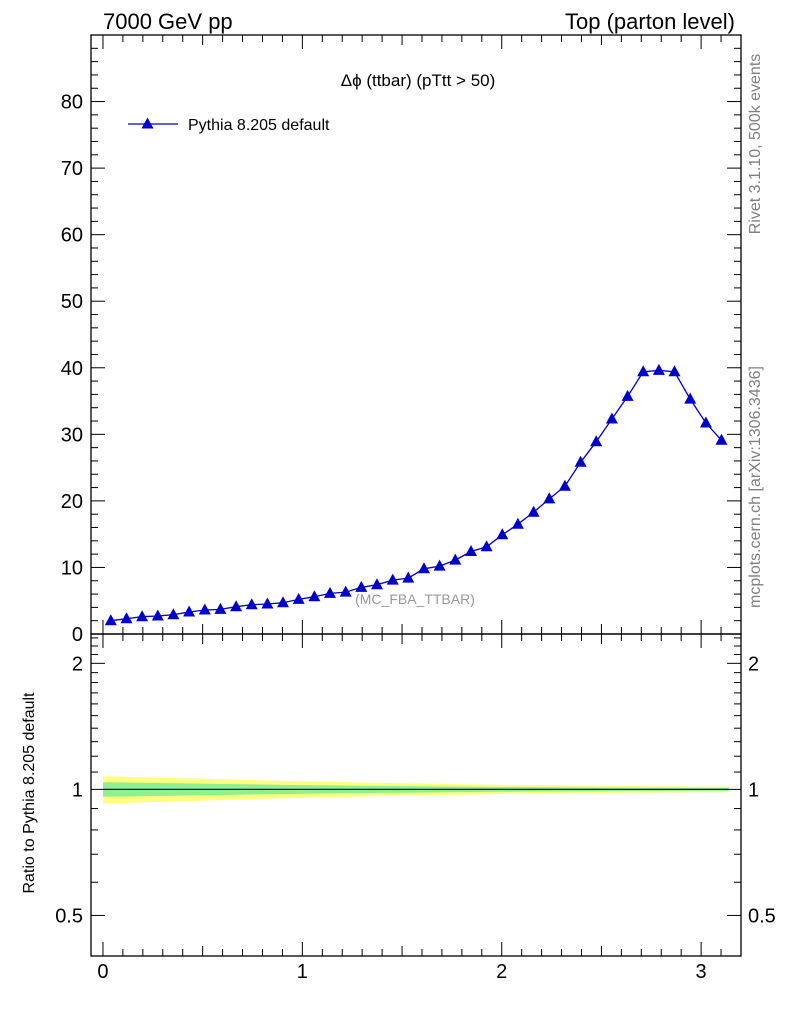  Describe the element at coordinates (102, 972) in the screenshot. I see `x-tick-label: 0` at that location.